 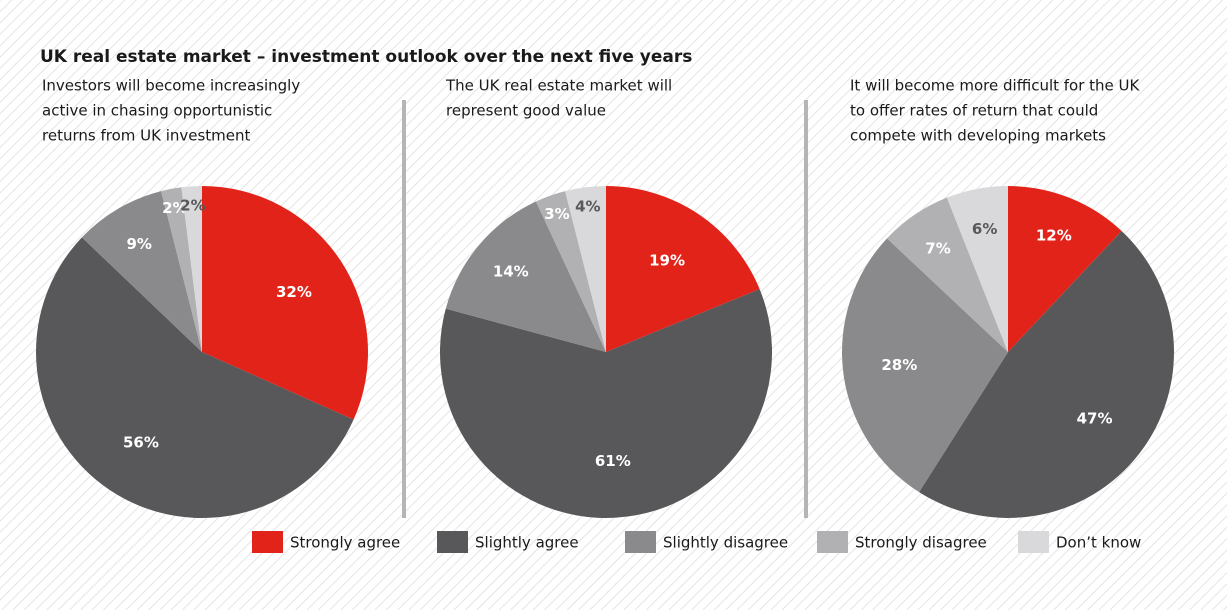 I want to click on slice-label: 47%, so click(x=1095, y=419).